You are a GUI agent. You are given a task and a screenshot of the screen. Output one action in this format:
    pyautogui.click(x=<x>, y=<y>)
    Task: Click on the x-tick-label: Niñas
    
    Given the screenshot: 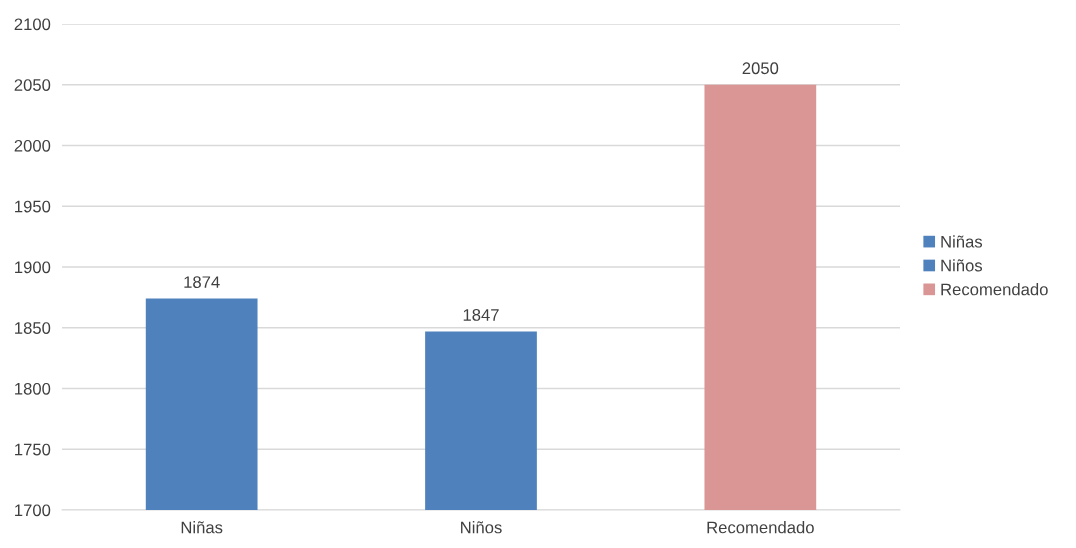 What is the action you would take?
    pyautogui.click(x=202, y=527)
    